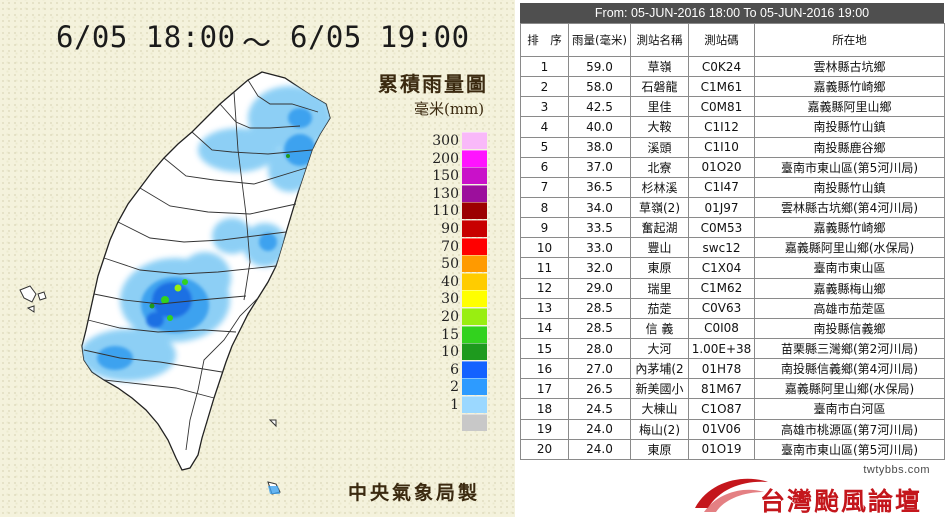 The width and height of the screenshot is (951, 517). Describe the element at coordinates (599, 228) in the screenshot. I see `cell-rainfall: 33.5` at that location.